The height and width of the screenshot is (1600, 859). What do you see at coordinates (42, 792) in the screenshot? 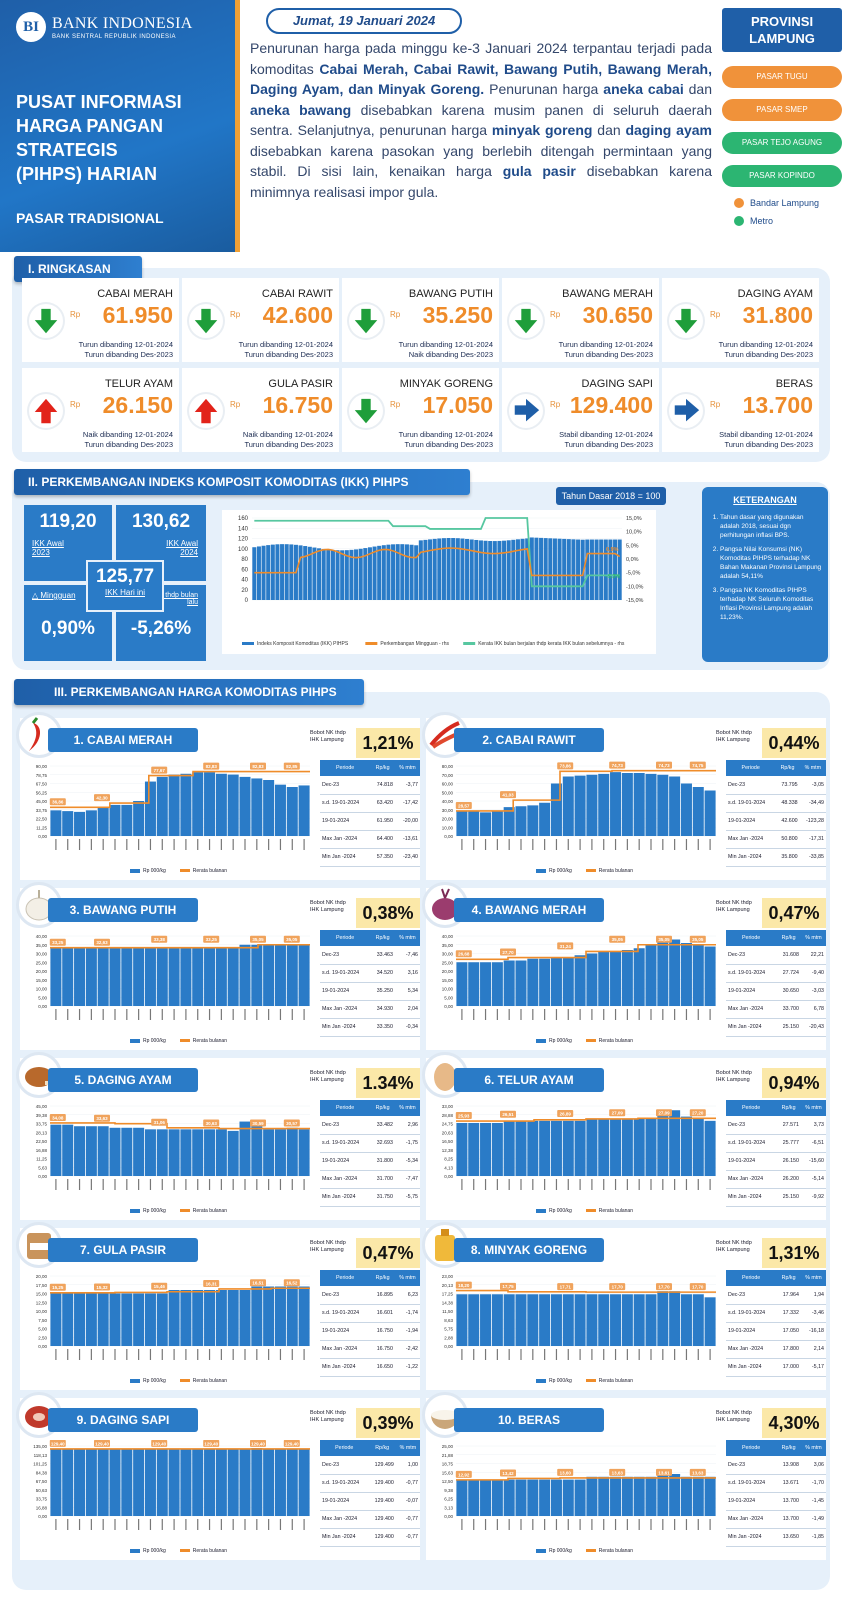
I see `y-tick-label: 56,25` at bounding box center [42, 792].